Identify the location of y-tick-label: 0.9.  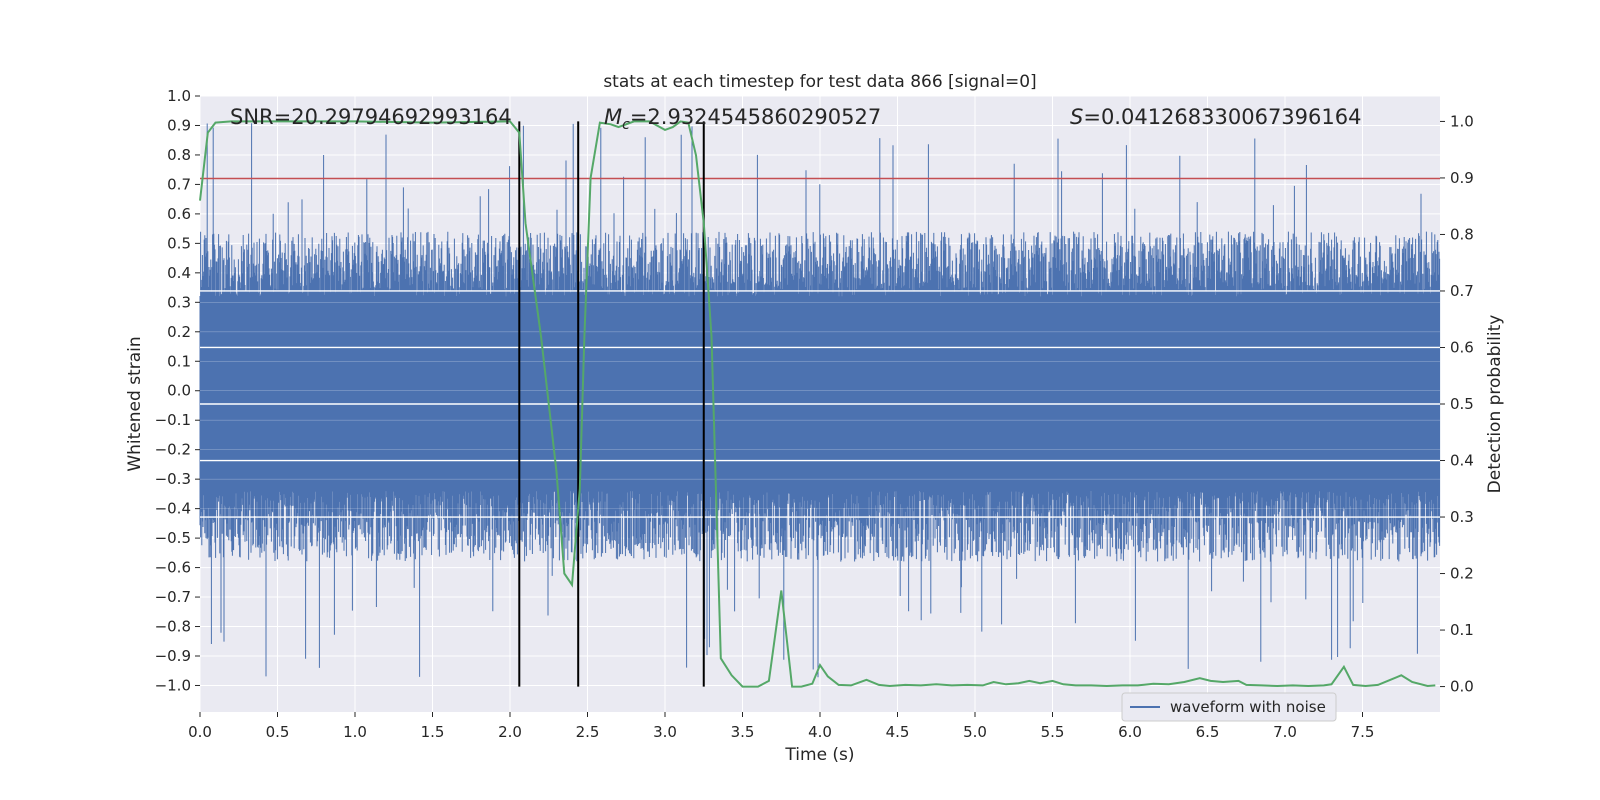
(179, 125).